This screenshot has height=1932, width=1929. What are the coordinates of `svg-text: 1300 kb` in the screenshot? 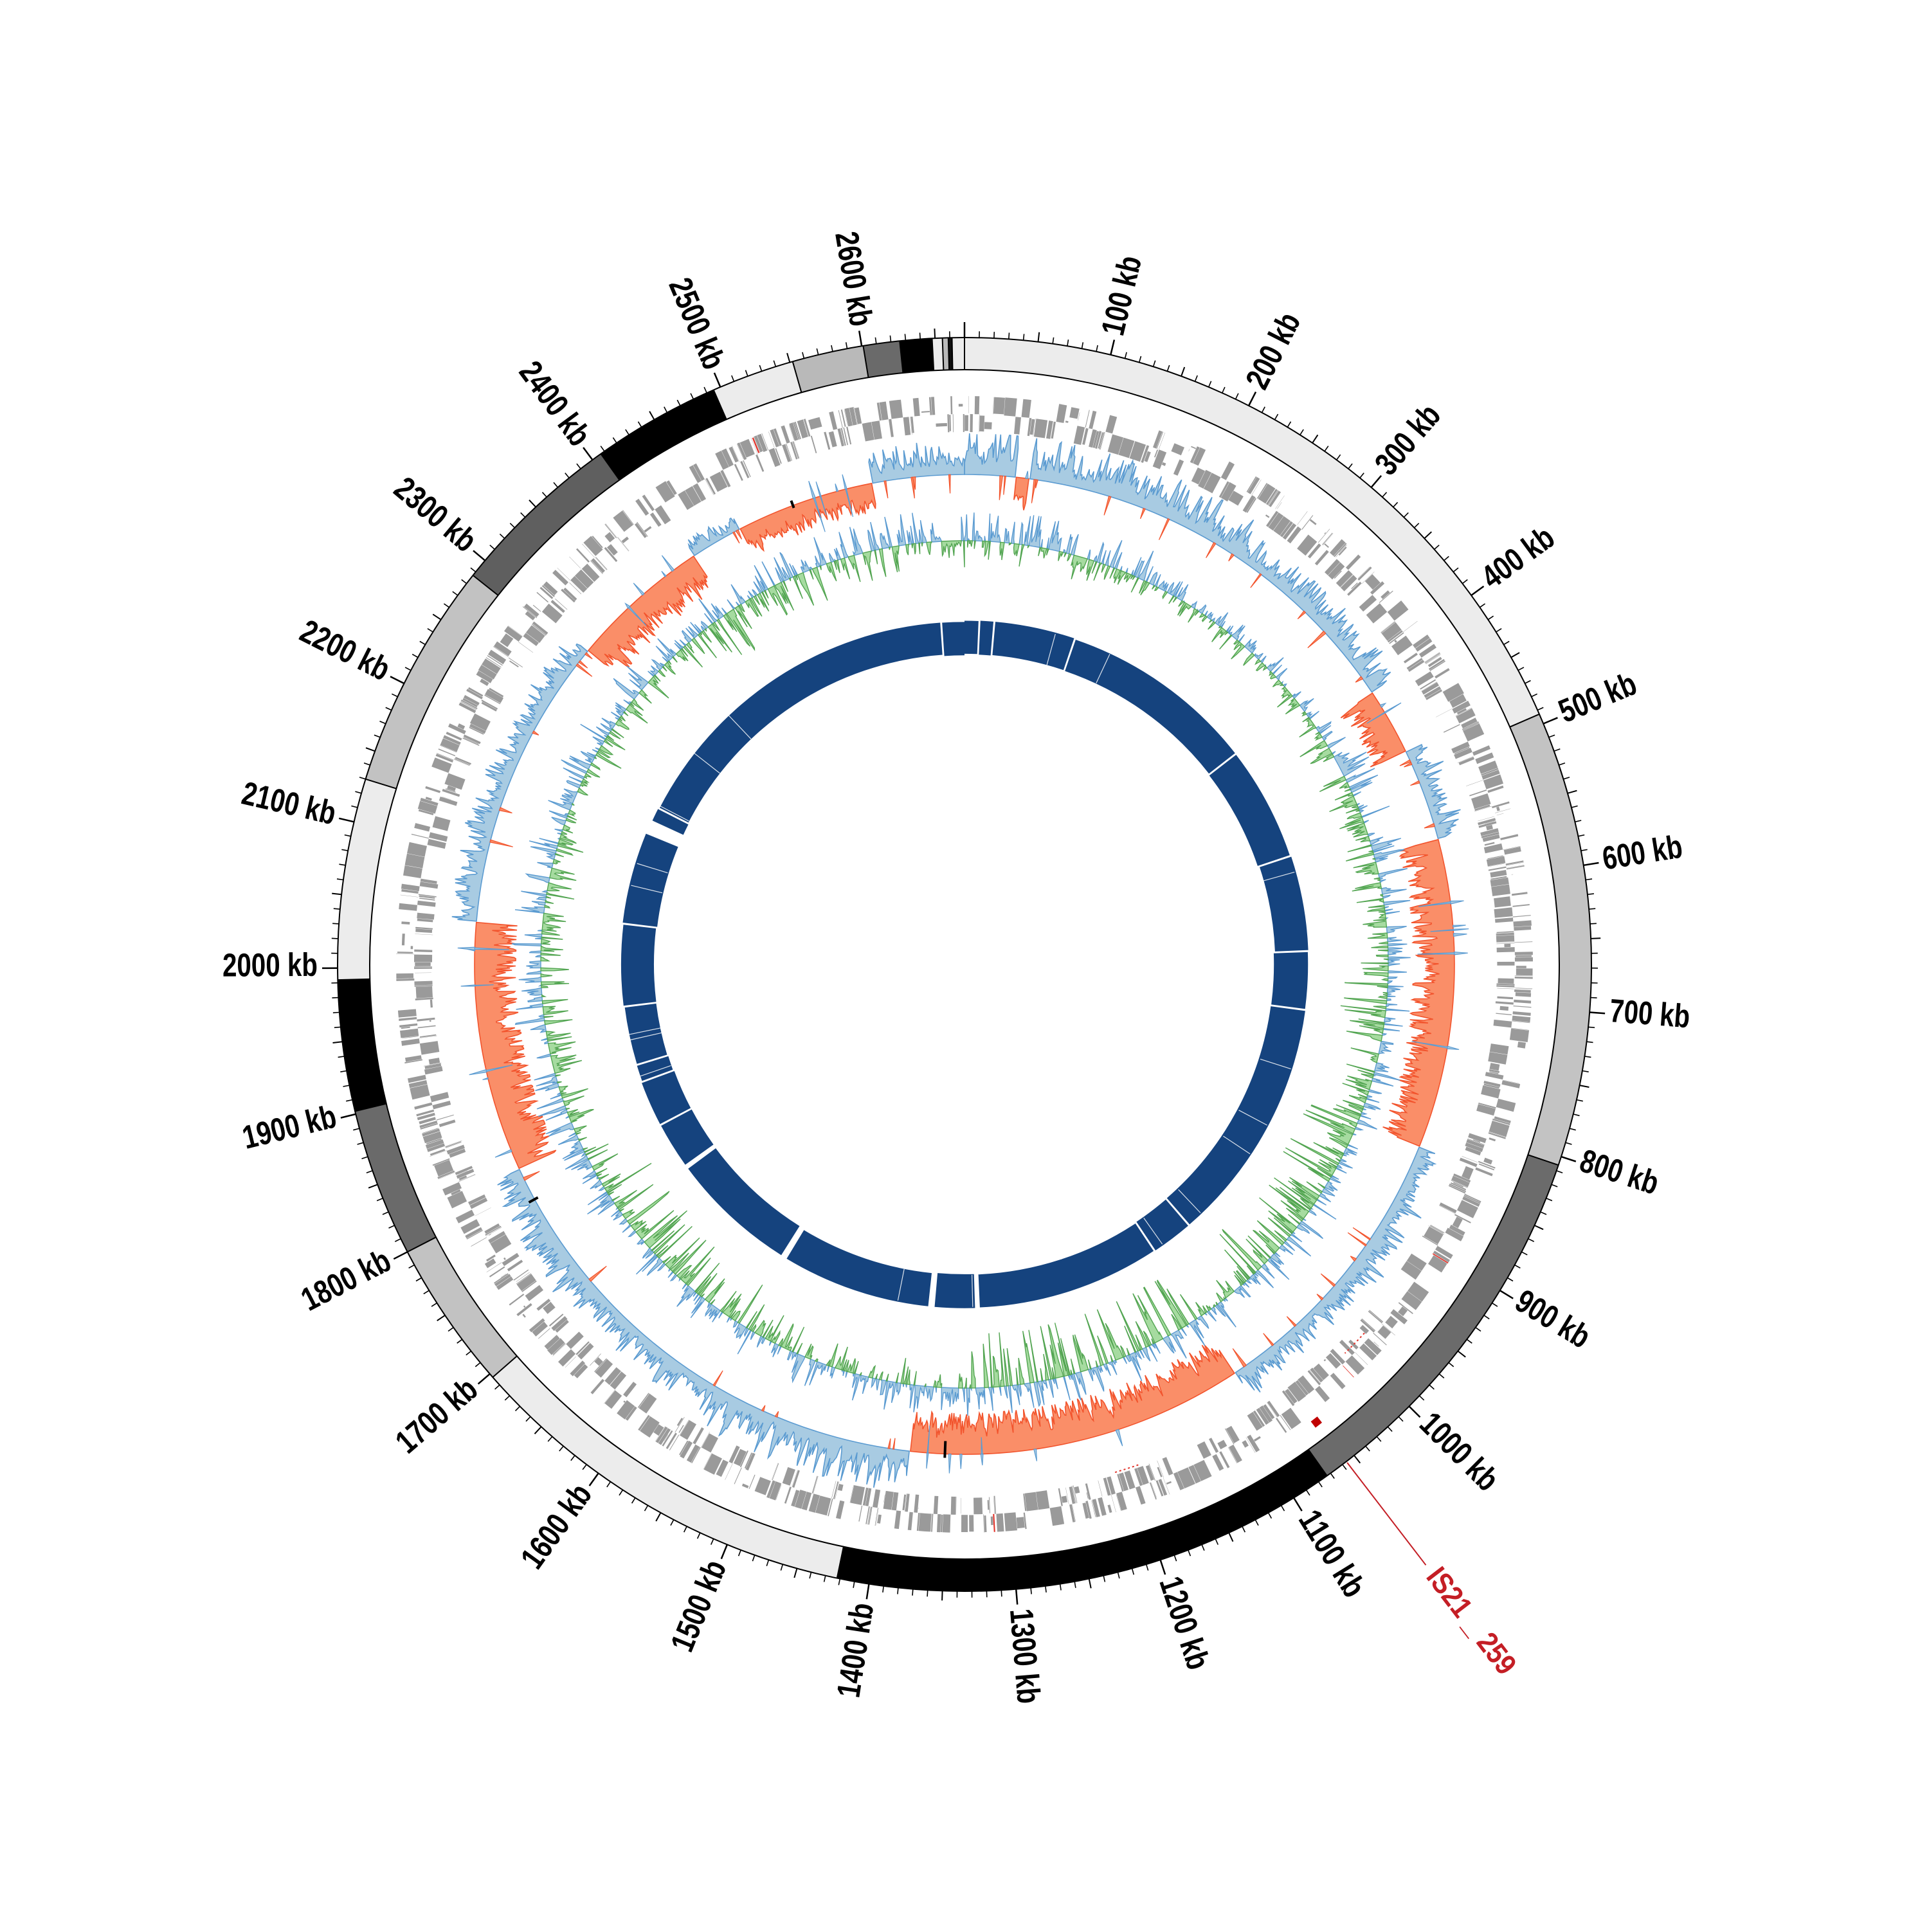 It's located at (1025, 1656).